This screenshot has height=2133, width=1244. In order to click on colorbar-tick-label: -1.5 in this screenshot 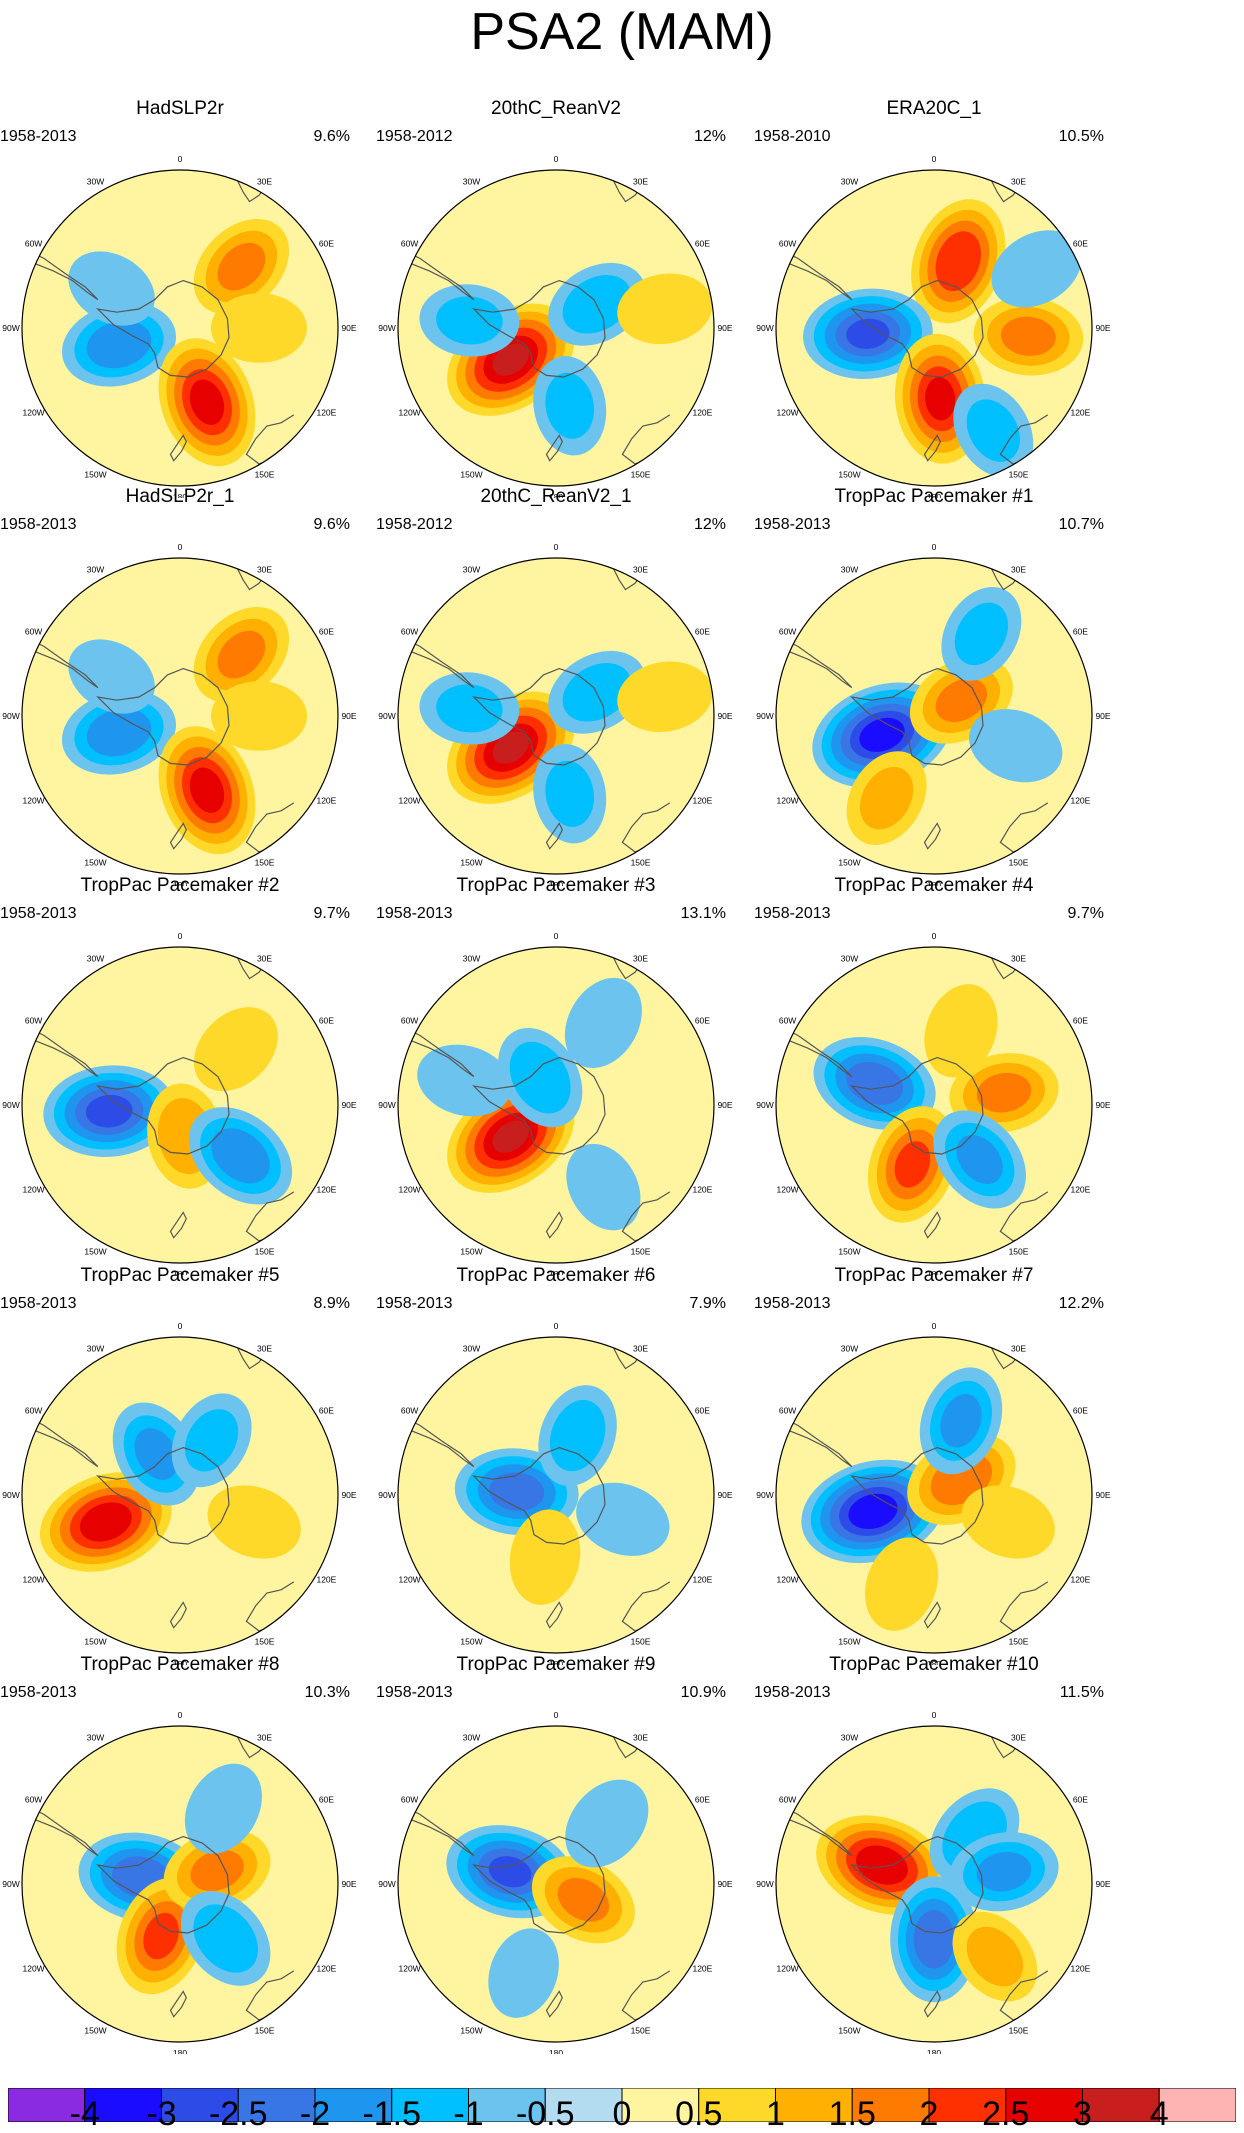, I will do `click(392, 2114)`.